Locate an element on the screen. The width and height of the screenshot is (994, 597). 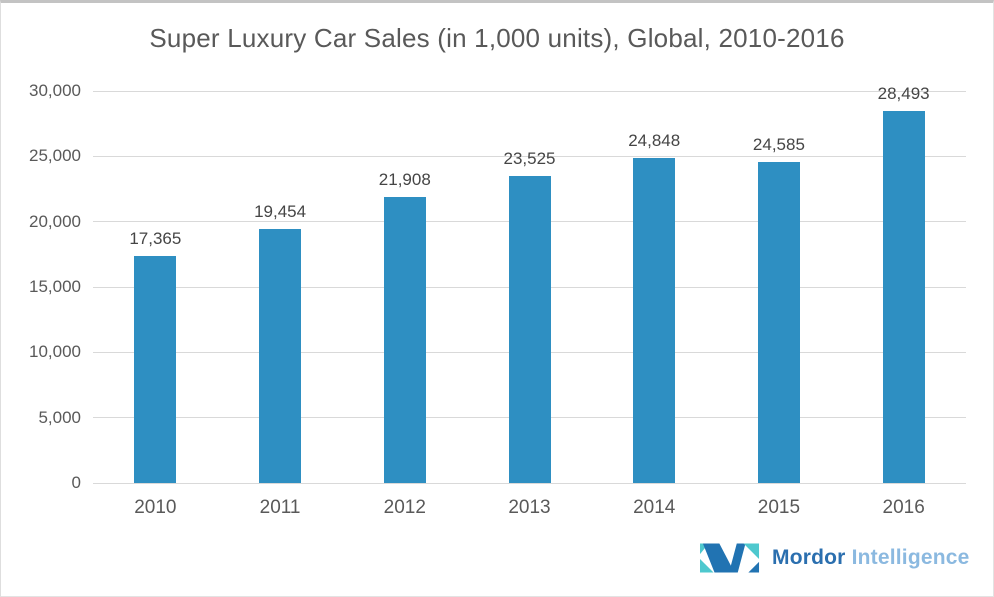
x-axis-label: 2016 is located at coordinates (903, 507).